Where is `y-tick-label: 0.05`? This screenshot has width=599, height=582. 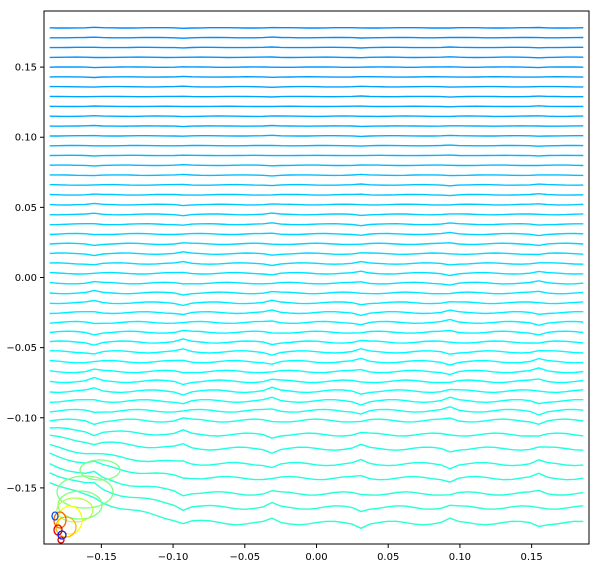
y-tick-label: 0.05 is located at coordinates (26, 208).